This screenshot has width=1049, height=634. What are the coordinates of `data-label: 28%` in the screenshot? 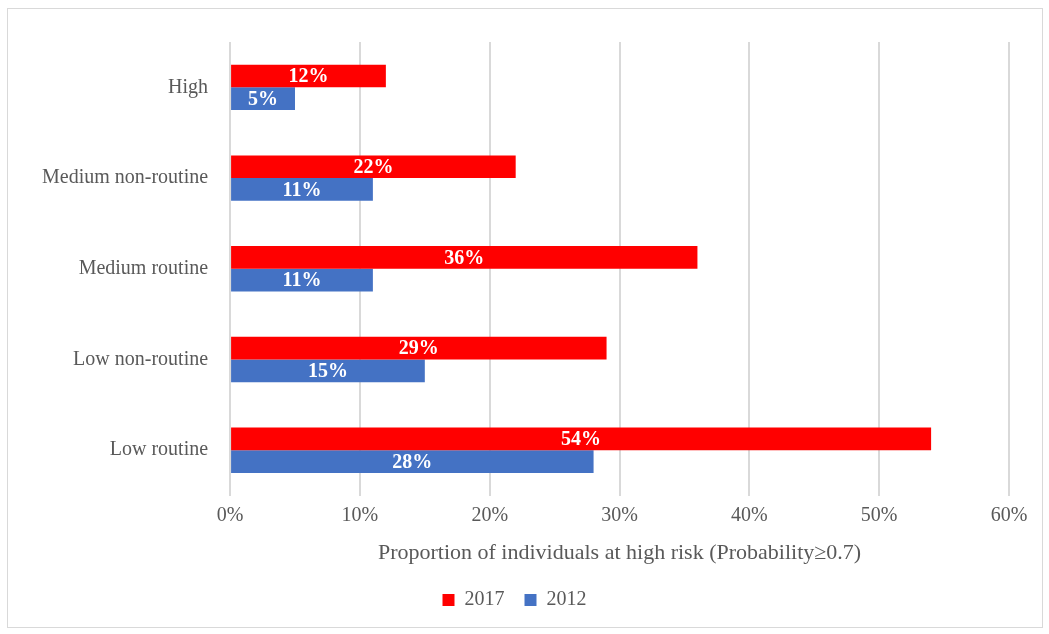 It's located at (412, 460).